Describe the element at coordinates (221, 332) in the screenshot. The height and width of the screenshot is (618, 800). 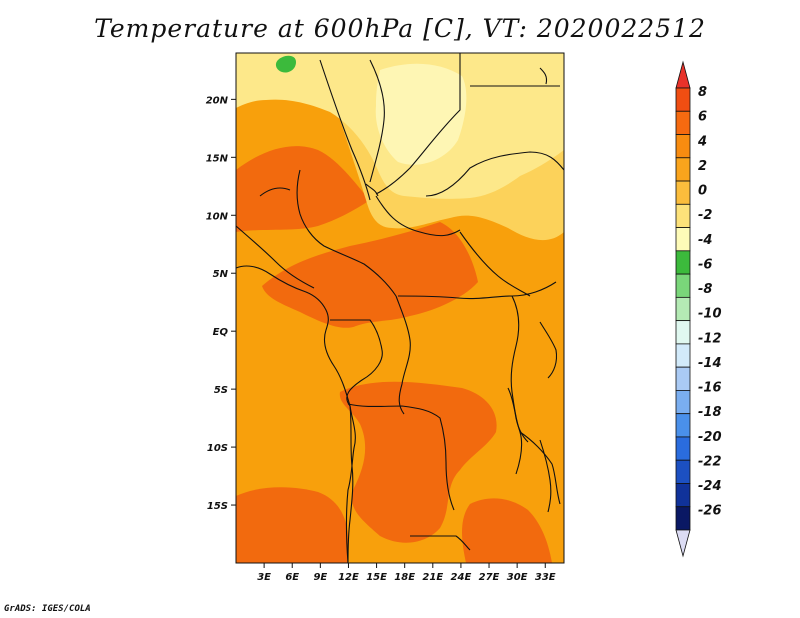
I see `lat-tick-label: EQ` at that location.